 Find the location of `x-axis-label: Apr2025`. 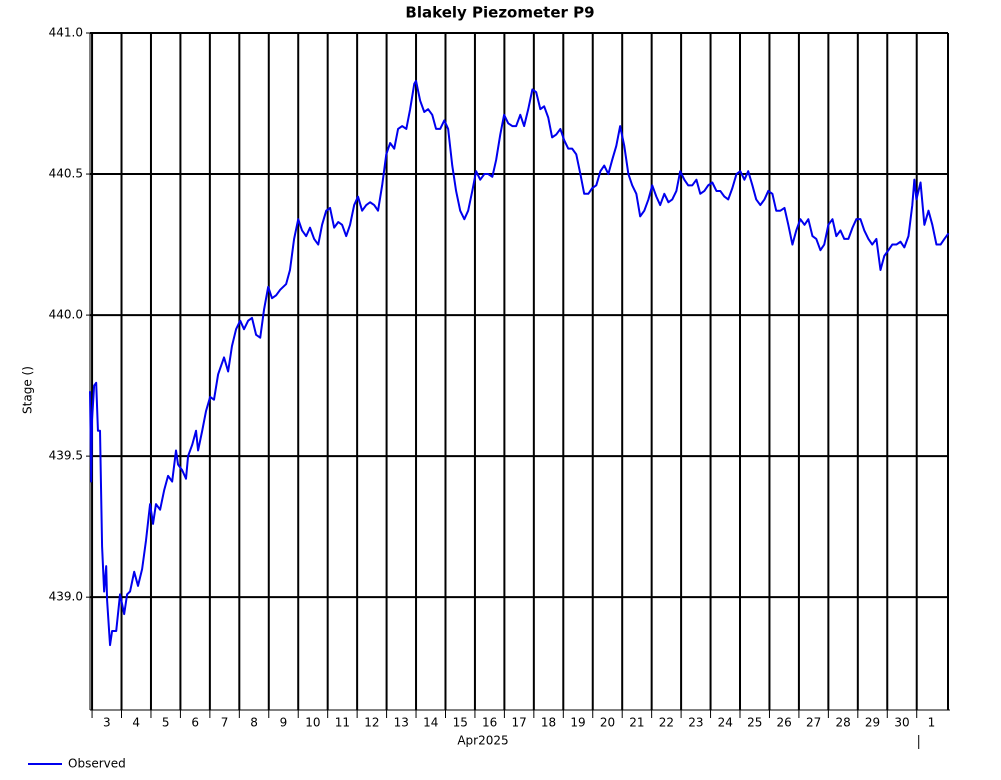

x-axis-label: Apr2025 is located at coordinates (482, 741).